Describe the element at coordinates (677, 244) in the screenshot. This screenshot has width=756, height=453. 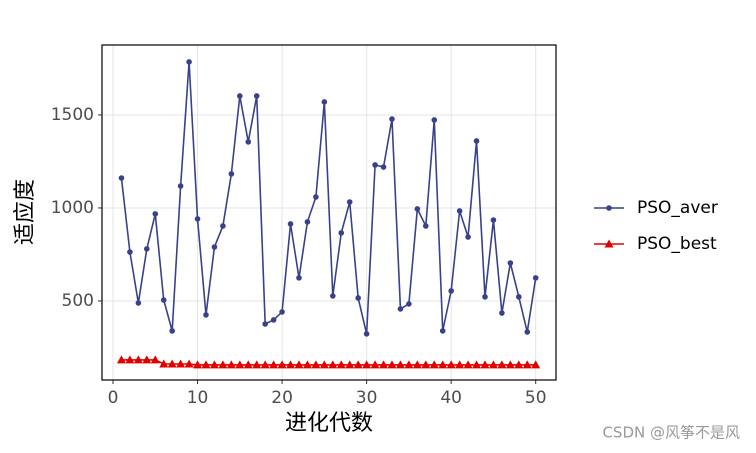
I see `legend-label: PSO_best` at that location.